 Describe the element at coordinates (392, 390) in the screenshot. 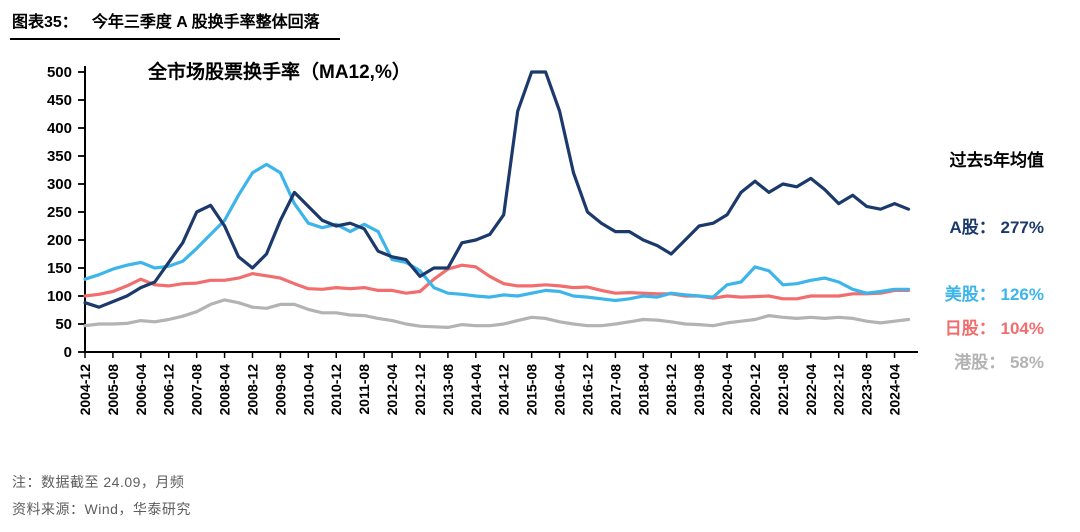

I see `x-tick-label: 2012-04` at that location.